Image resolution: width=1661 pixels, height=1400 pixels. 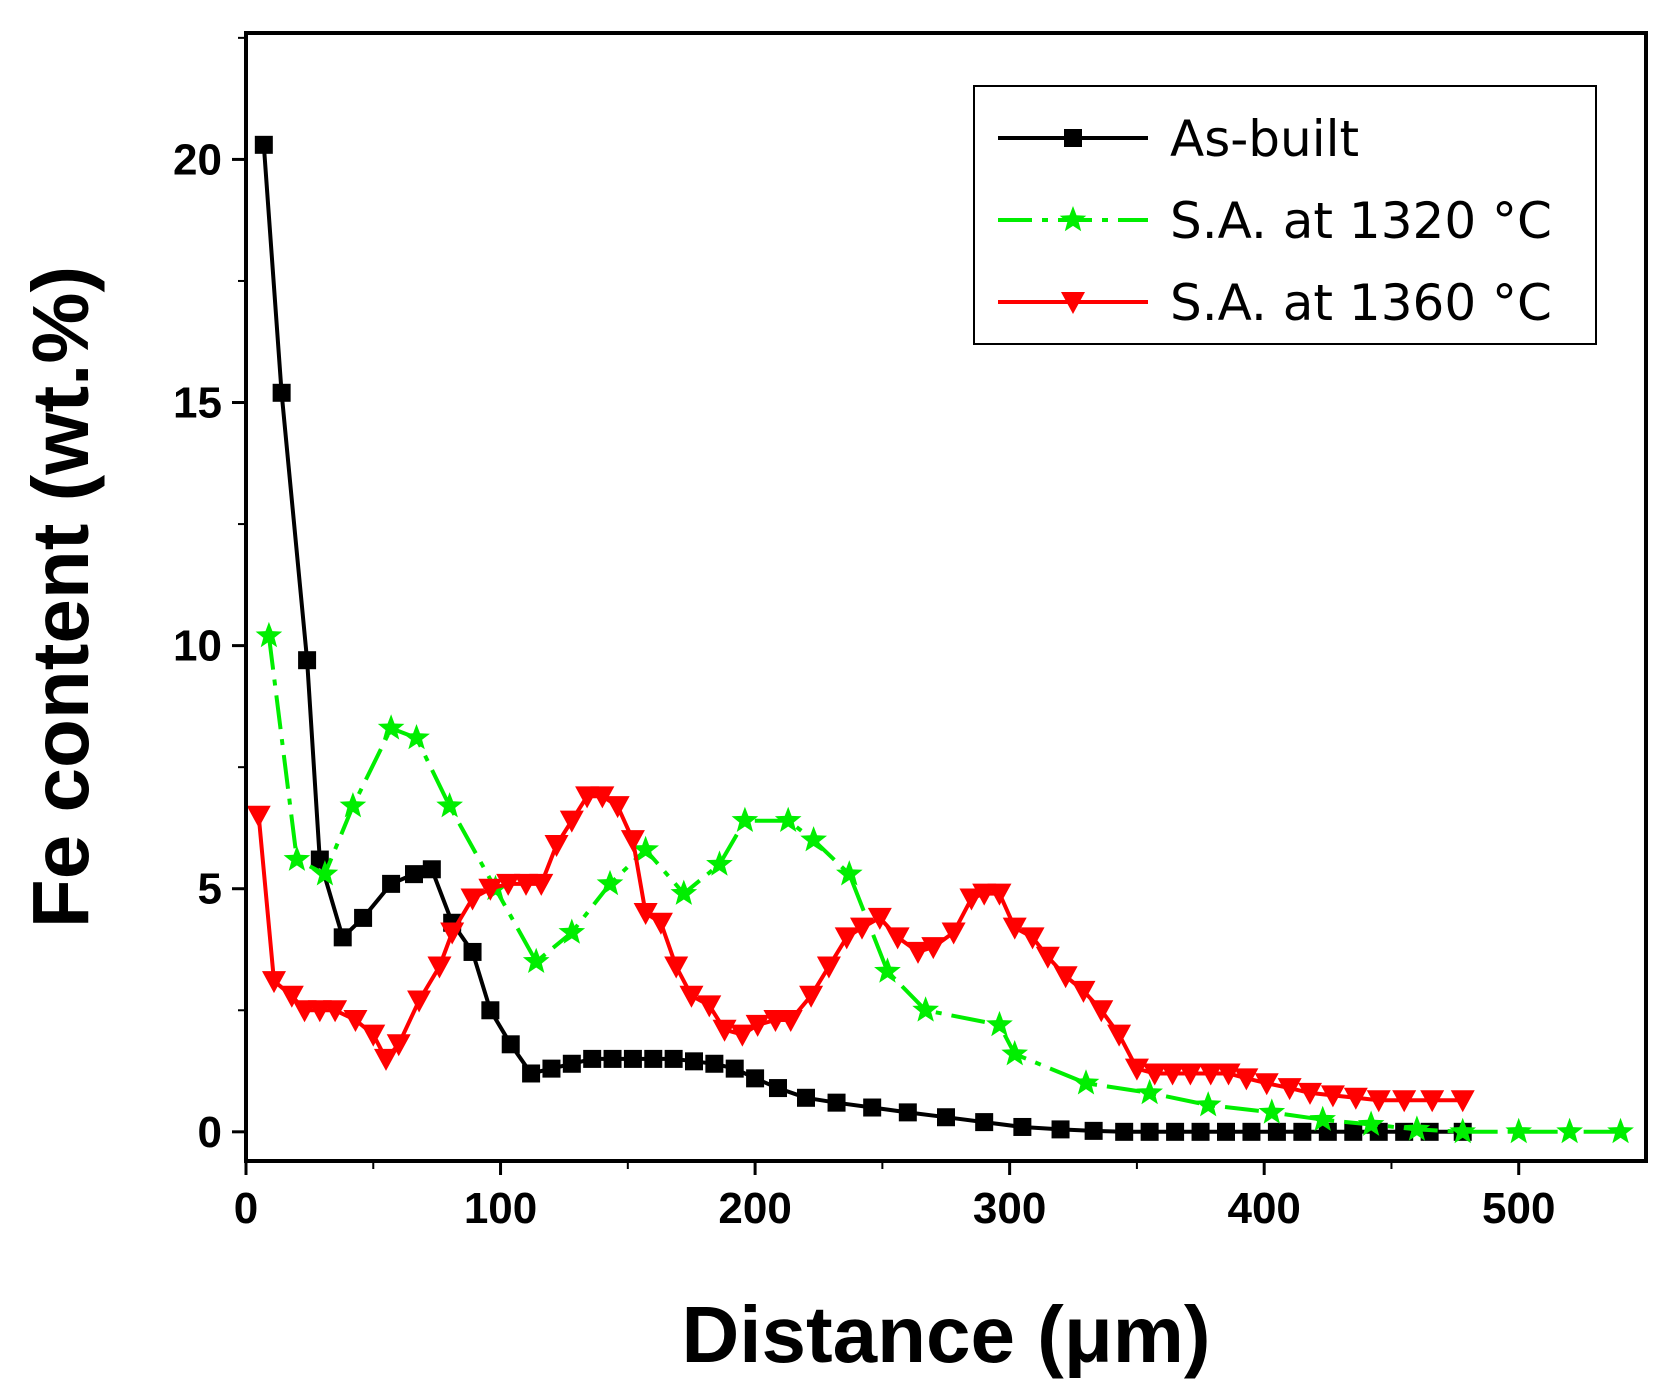 What do you see at coordinates (894, 1197) in the screenshot?
I see `x-axis: 0 100 200 300 400 500` at bounding box center [894, 1197].